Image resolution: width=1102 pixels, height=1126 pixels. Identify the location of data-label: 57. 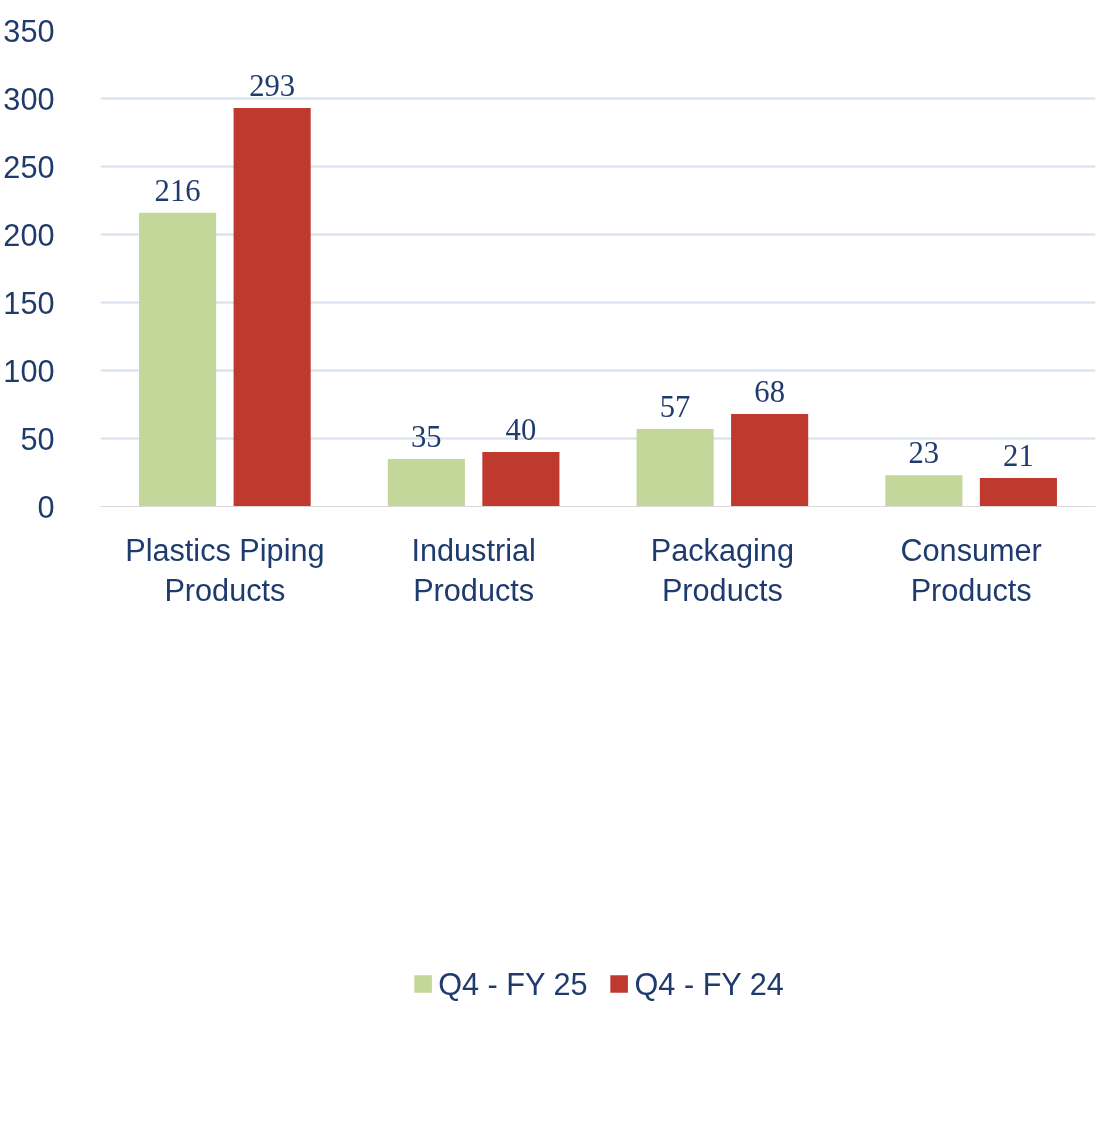
(675, 406).